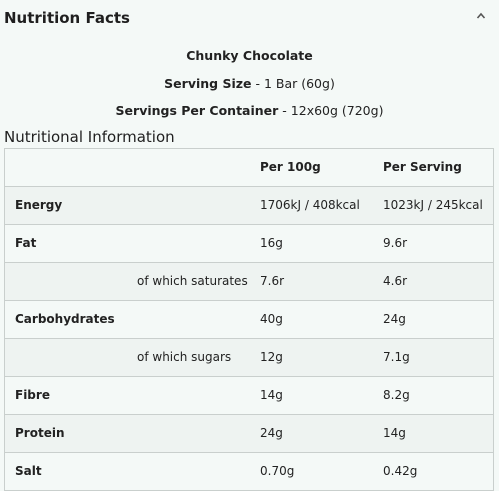  I want to click on header-per-serving: Per Serving, so click(422, 167).